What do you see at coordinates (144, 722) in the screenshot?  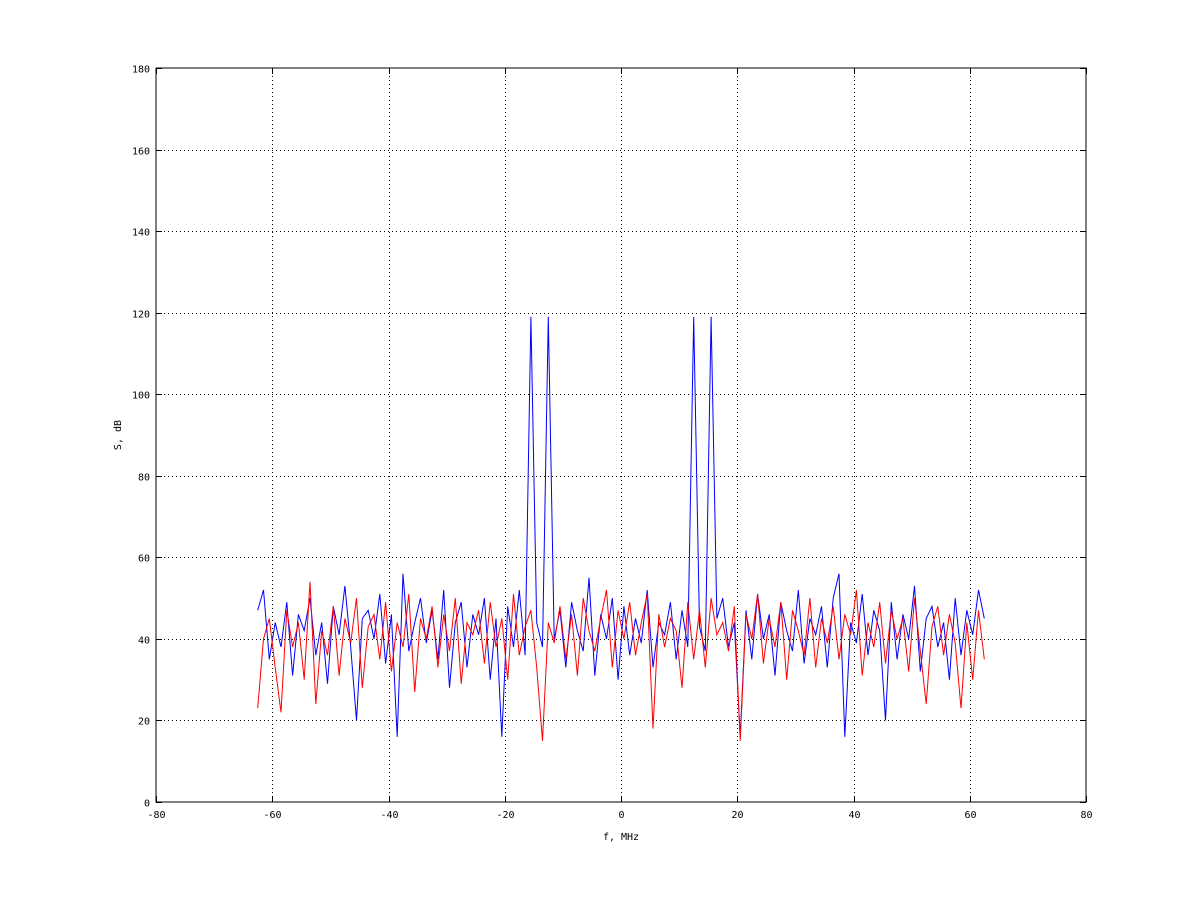 I see `y-tick-label: 20` at bounding box center [144, 722].